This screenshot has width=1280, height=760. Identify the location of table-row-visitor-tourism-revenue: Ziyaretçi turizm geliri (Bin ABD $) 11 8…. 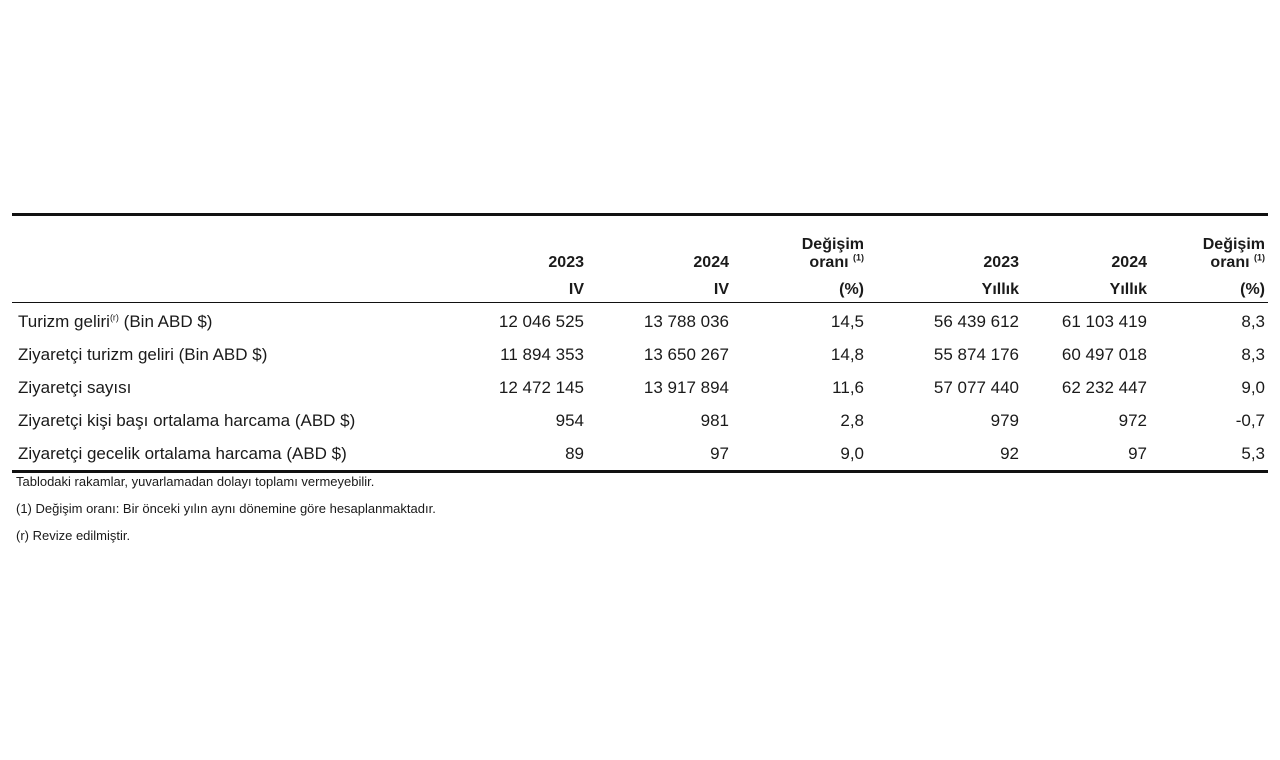
(640, 354).